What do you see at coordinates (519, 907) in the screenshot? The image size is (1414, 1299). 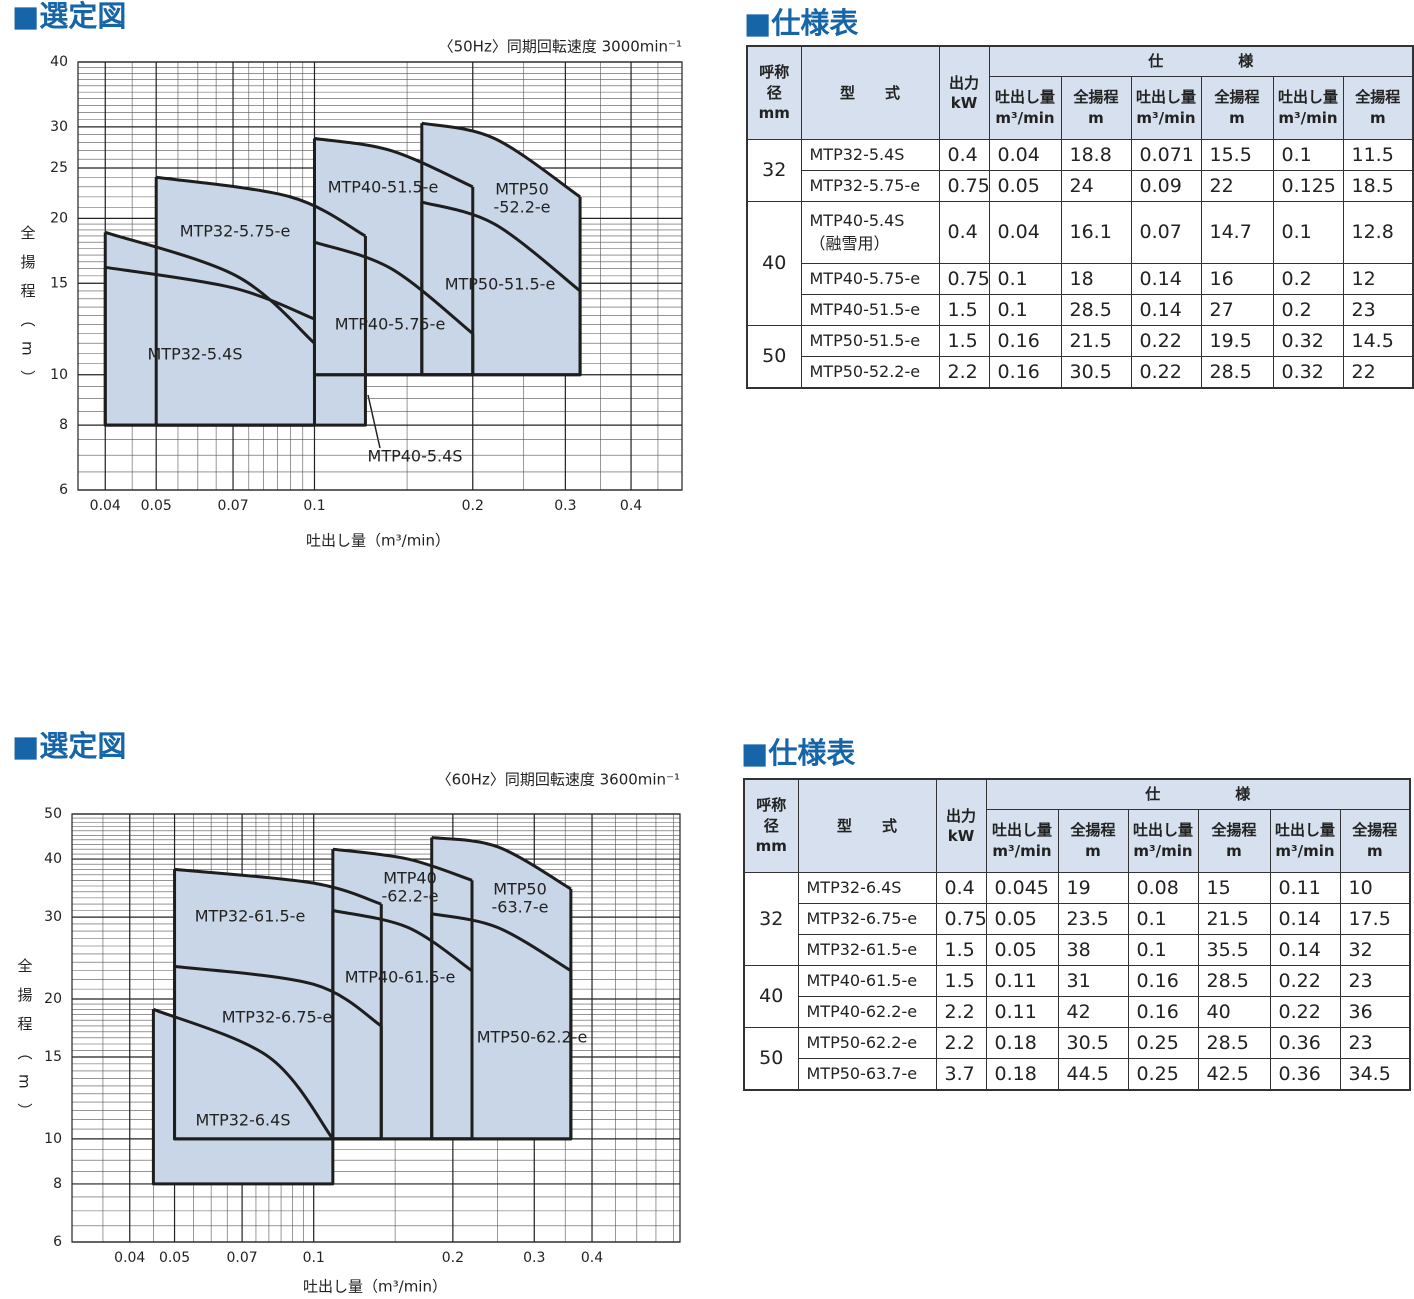 I see `region-label: -63.7-e` at bounding box center [519, 907].